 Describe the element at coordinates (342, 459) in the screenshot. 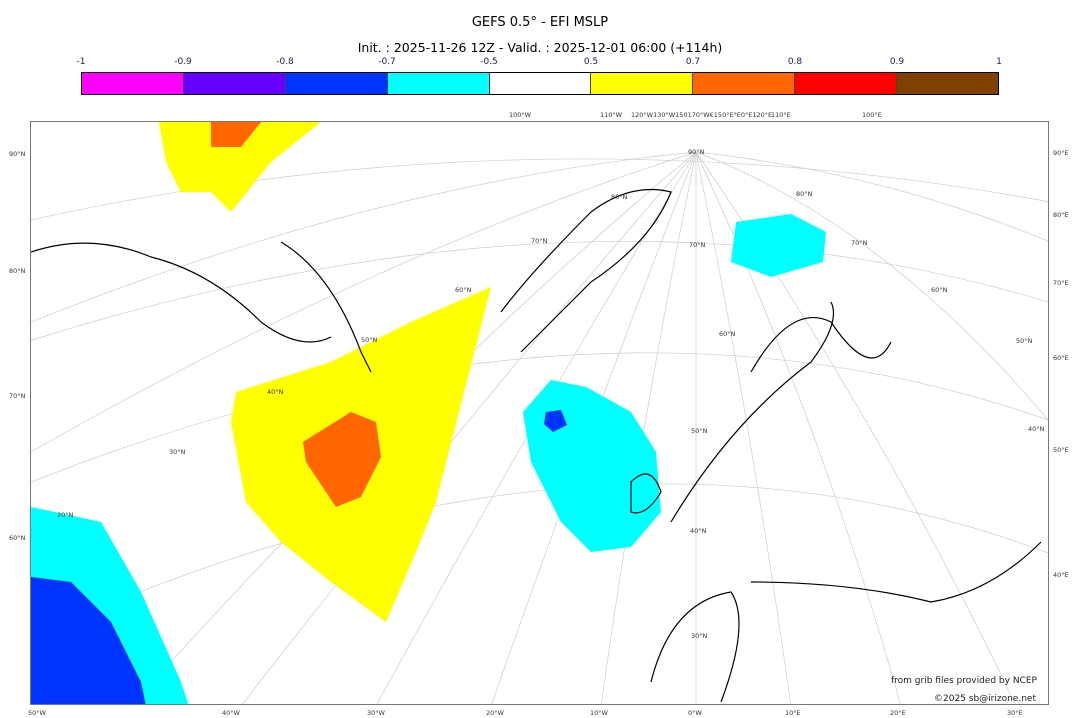

I see `efi-orange-atlantic` at that location.